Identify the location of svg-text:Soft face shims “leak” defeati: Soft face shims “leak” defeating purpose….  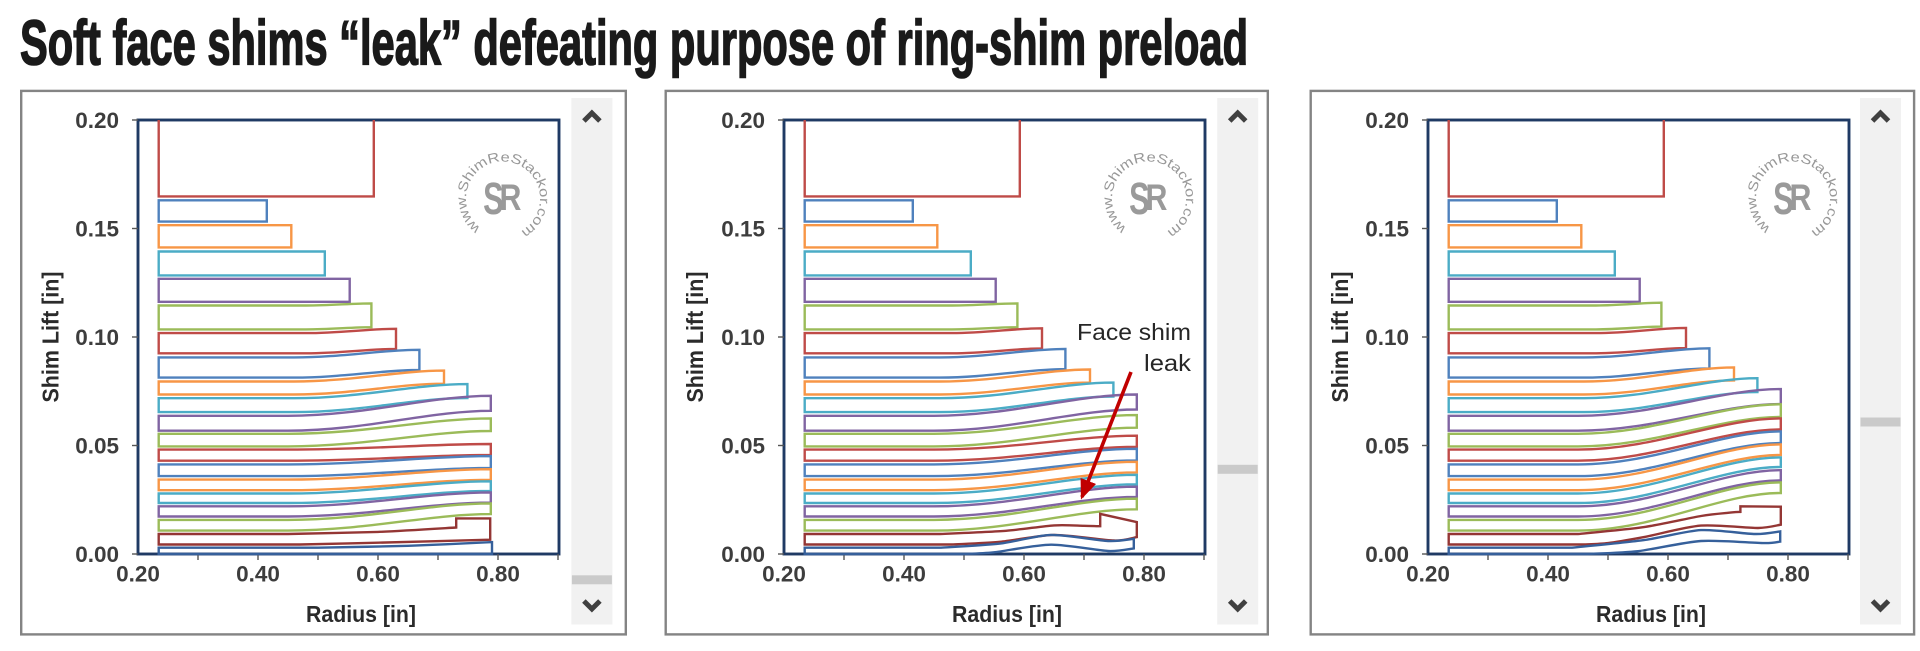
(634, 44).